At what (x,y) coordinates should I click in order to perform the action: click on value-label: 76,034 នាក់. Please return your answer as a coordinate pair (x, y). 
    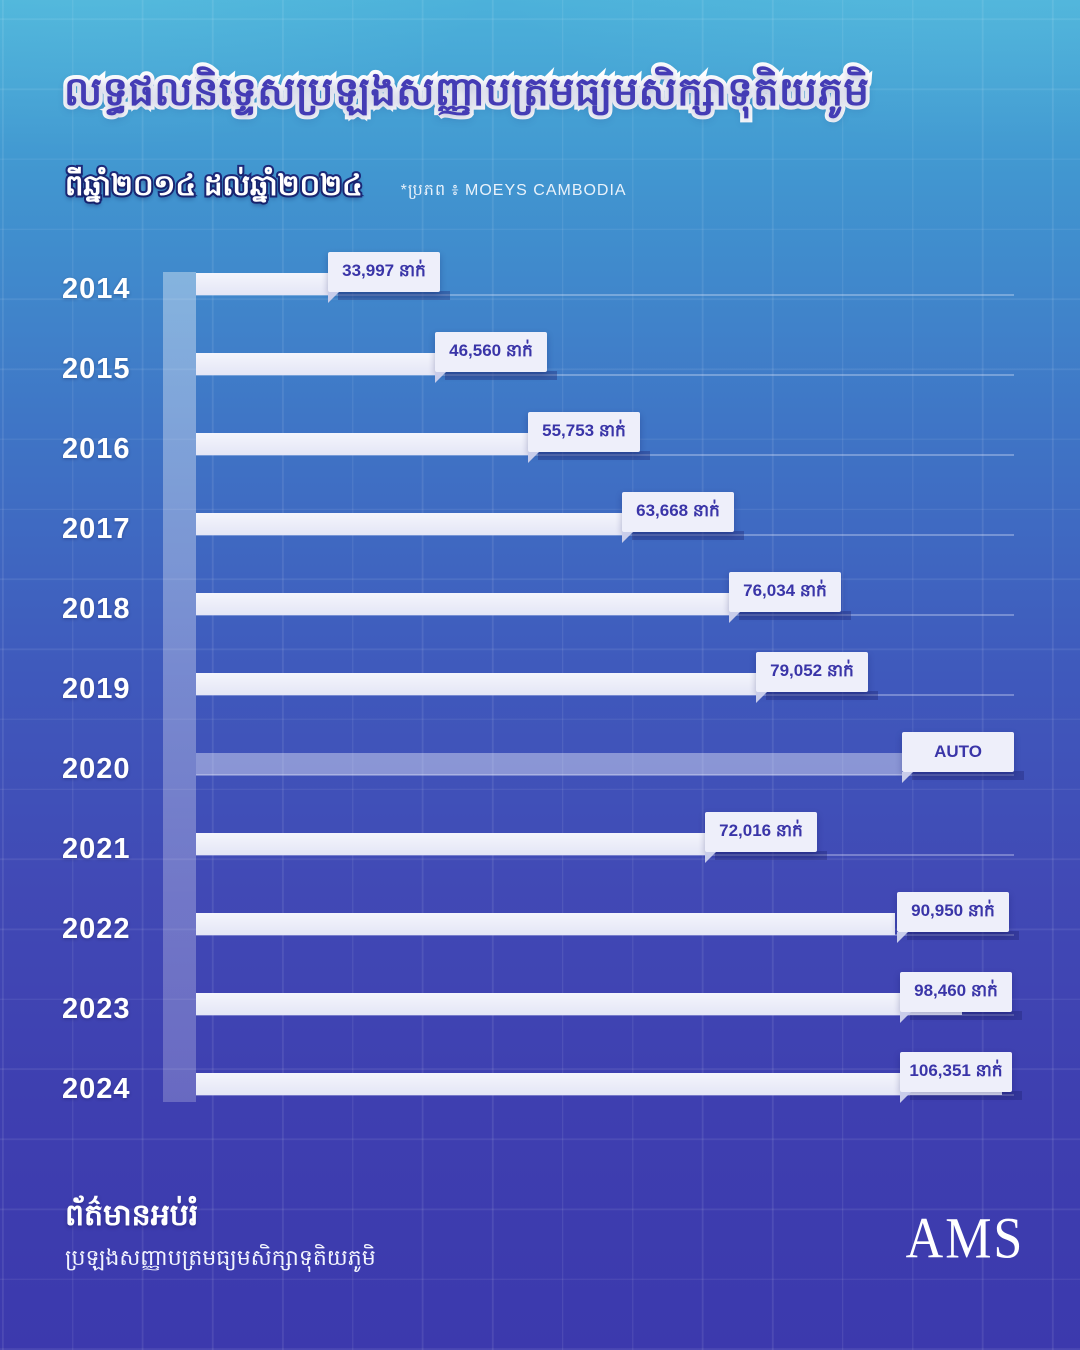
    Looking at the image, I should click on (785, 597).